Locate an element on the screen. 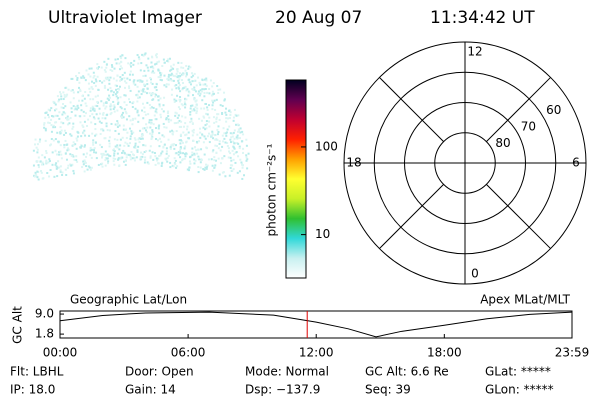  y-axis-label: GC Alt is located at coordinates (18, 325).